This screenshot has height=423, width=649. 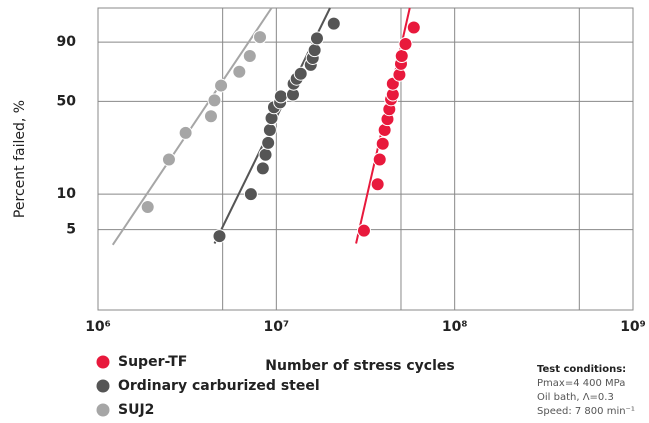 I want to click on x-tick-label: 10⁹, so click(x=633, y=327).